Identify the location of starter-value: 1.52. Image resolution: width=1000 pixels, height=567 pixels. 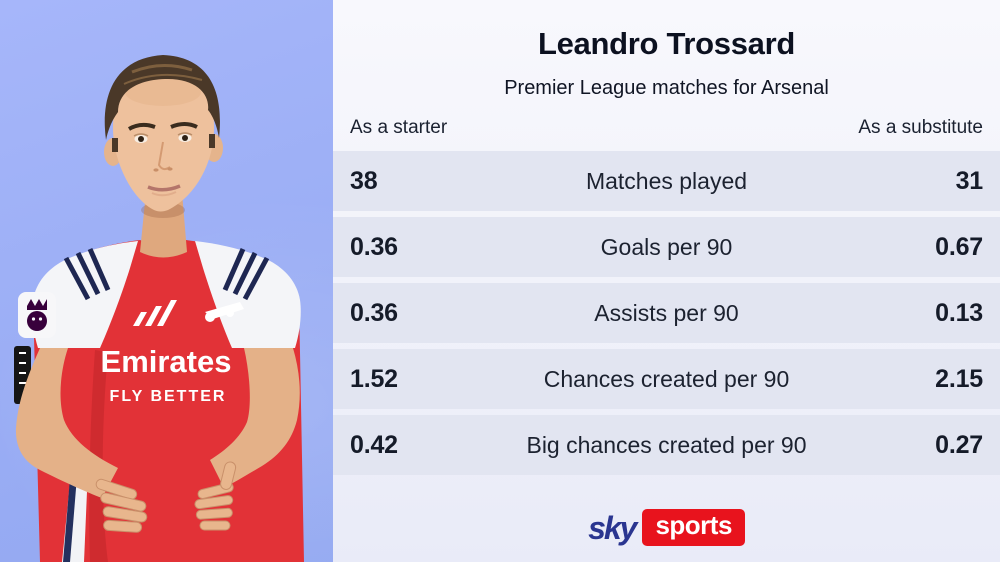
(374, 378).